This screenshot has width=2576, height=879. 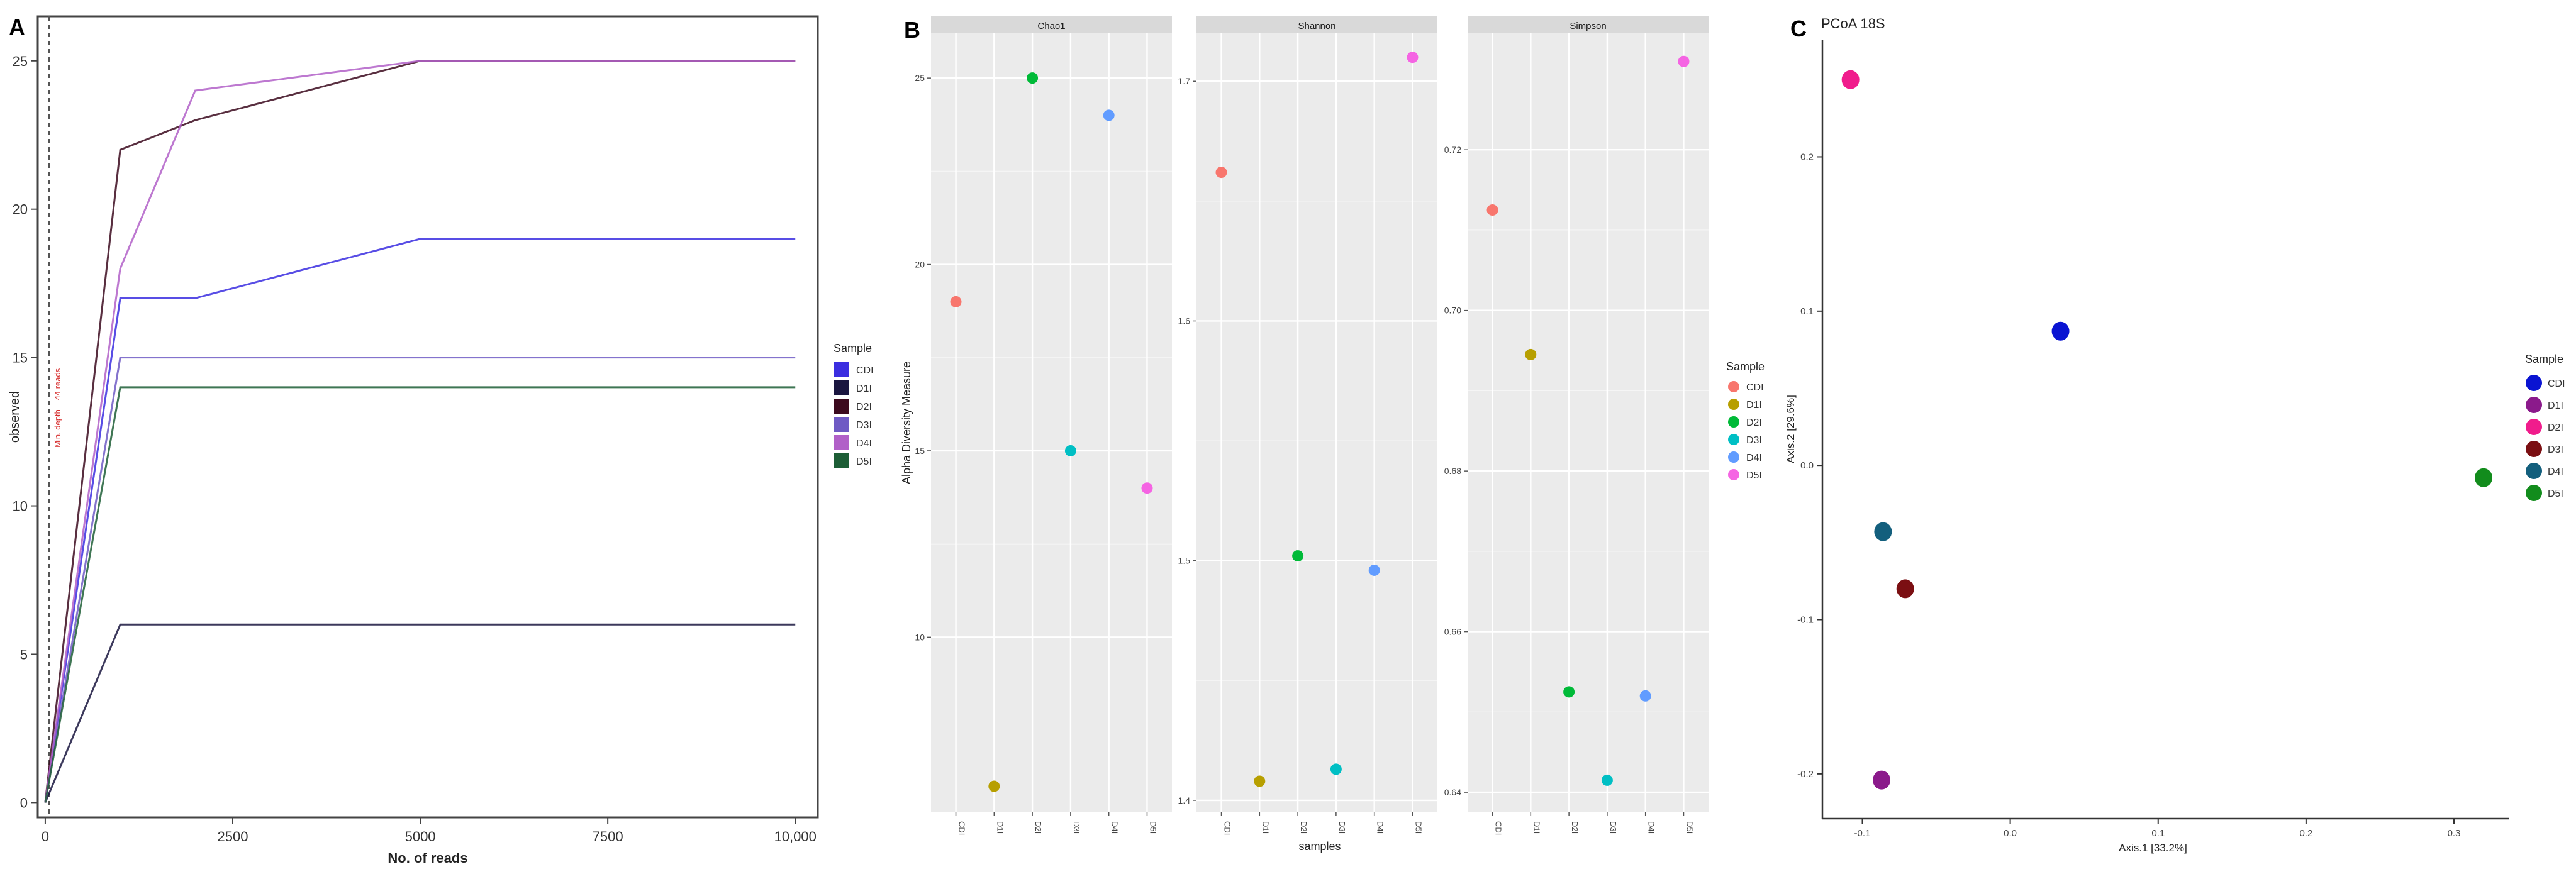 What do you see at coordinates (795, 836) in the screenshot?
I see `x-tick-label: 10,000` at bounding box center [795, 836].